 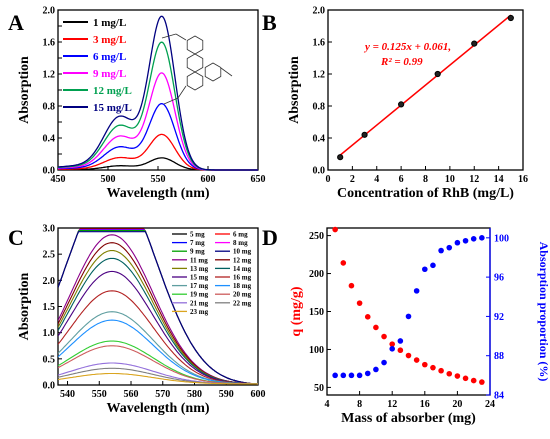 What do you see at coordinates (425, 404) in the screenshot?
I see `panel-d-x-tick-label: 16` at bounding box center [425, 404].